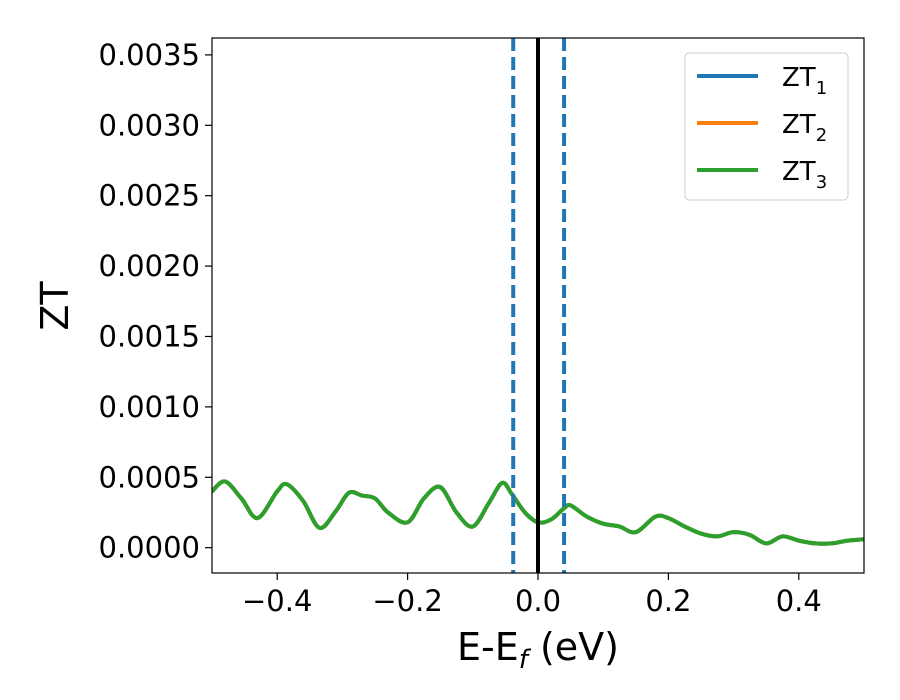 The height and width of the screenshot is (700, 900). What do you see at coordinates (149, 125) in the screenshot?
I see `y-tick-label: 0.0030` at bounding box center [149, 125].